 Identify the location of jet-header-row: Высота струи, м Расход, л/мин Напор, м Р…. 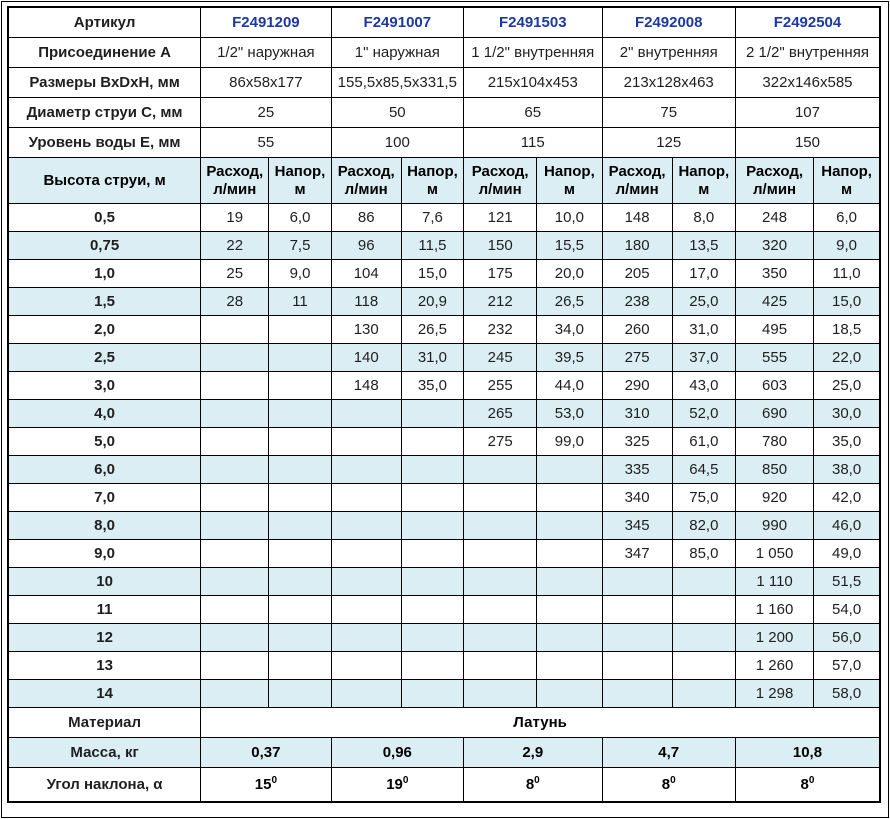
(444, 180).